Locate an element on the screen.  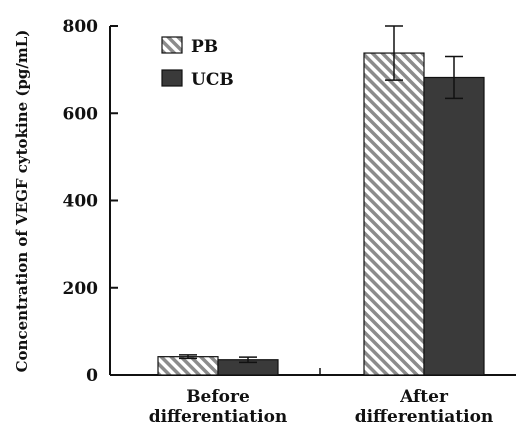
x-tick-label-line: Before is located at coordinates (218, 397).